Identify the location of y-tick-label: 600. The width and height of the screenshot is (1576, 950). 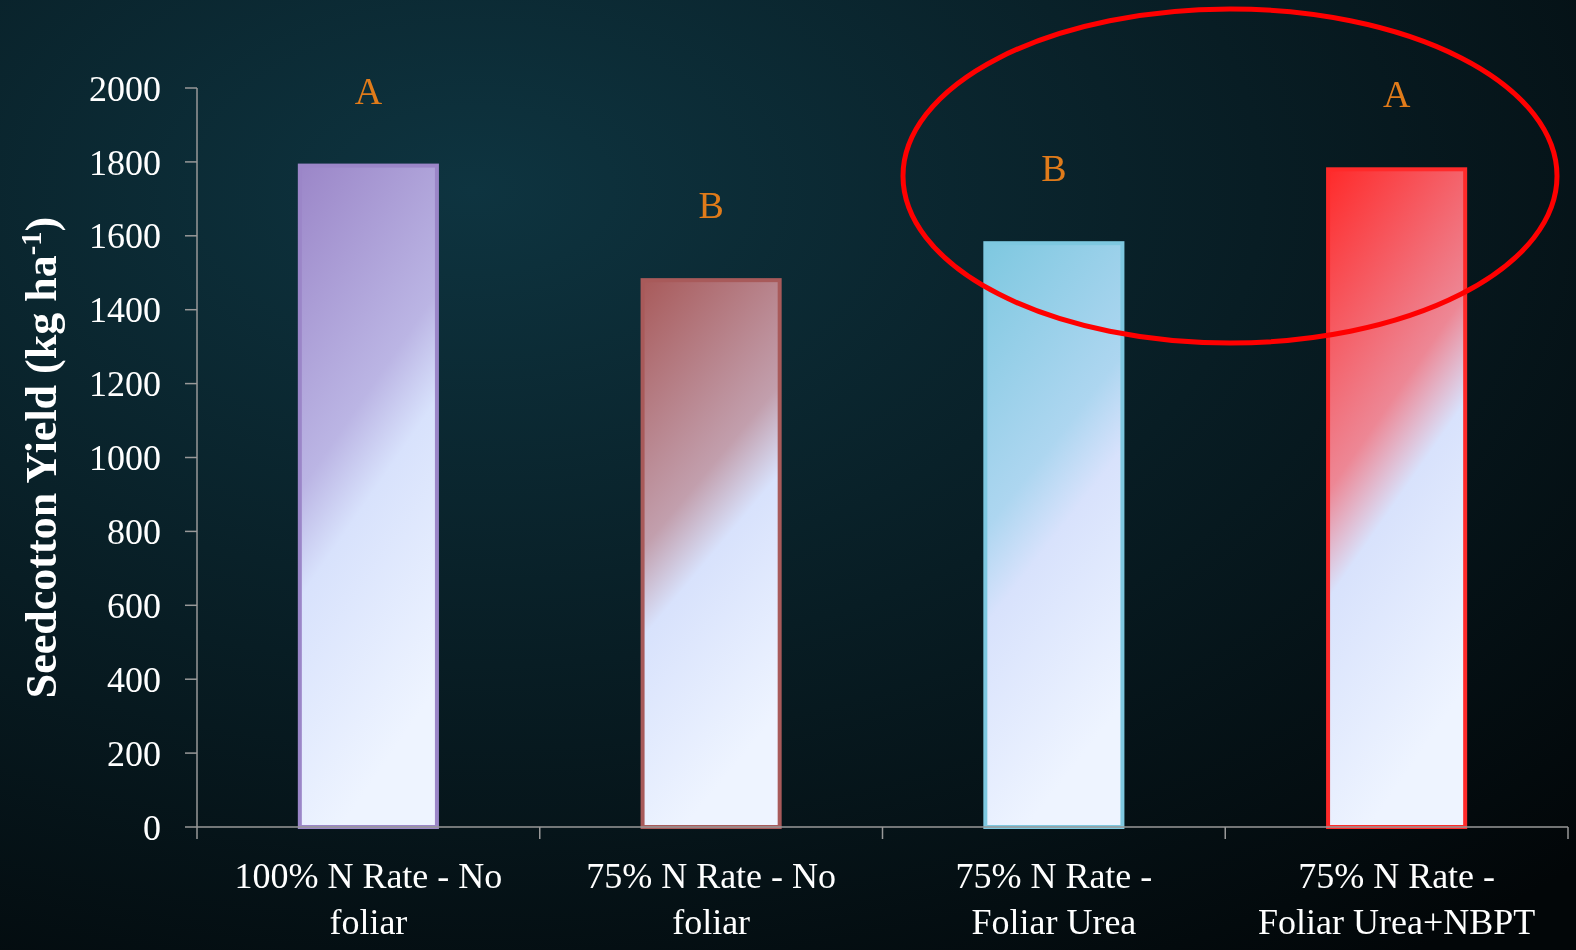
(134, 605).